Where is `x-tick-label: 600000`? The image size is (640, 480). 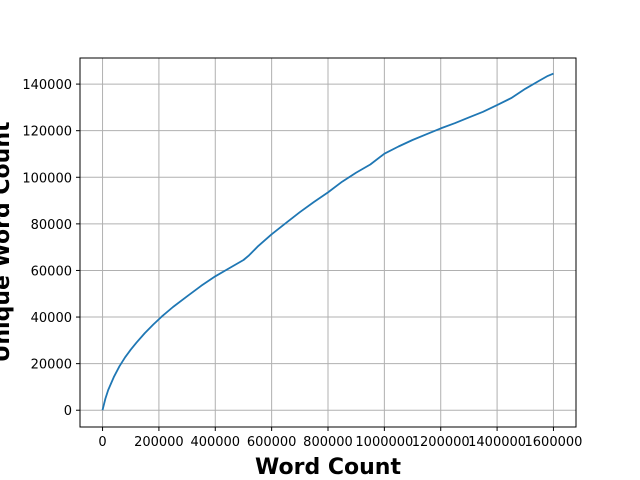
x-tick-label: 600000 is located at coordinates (272, 442).